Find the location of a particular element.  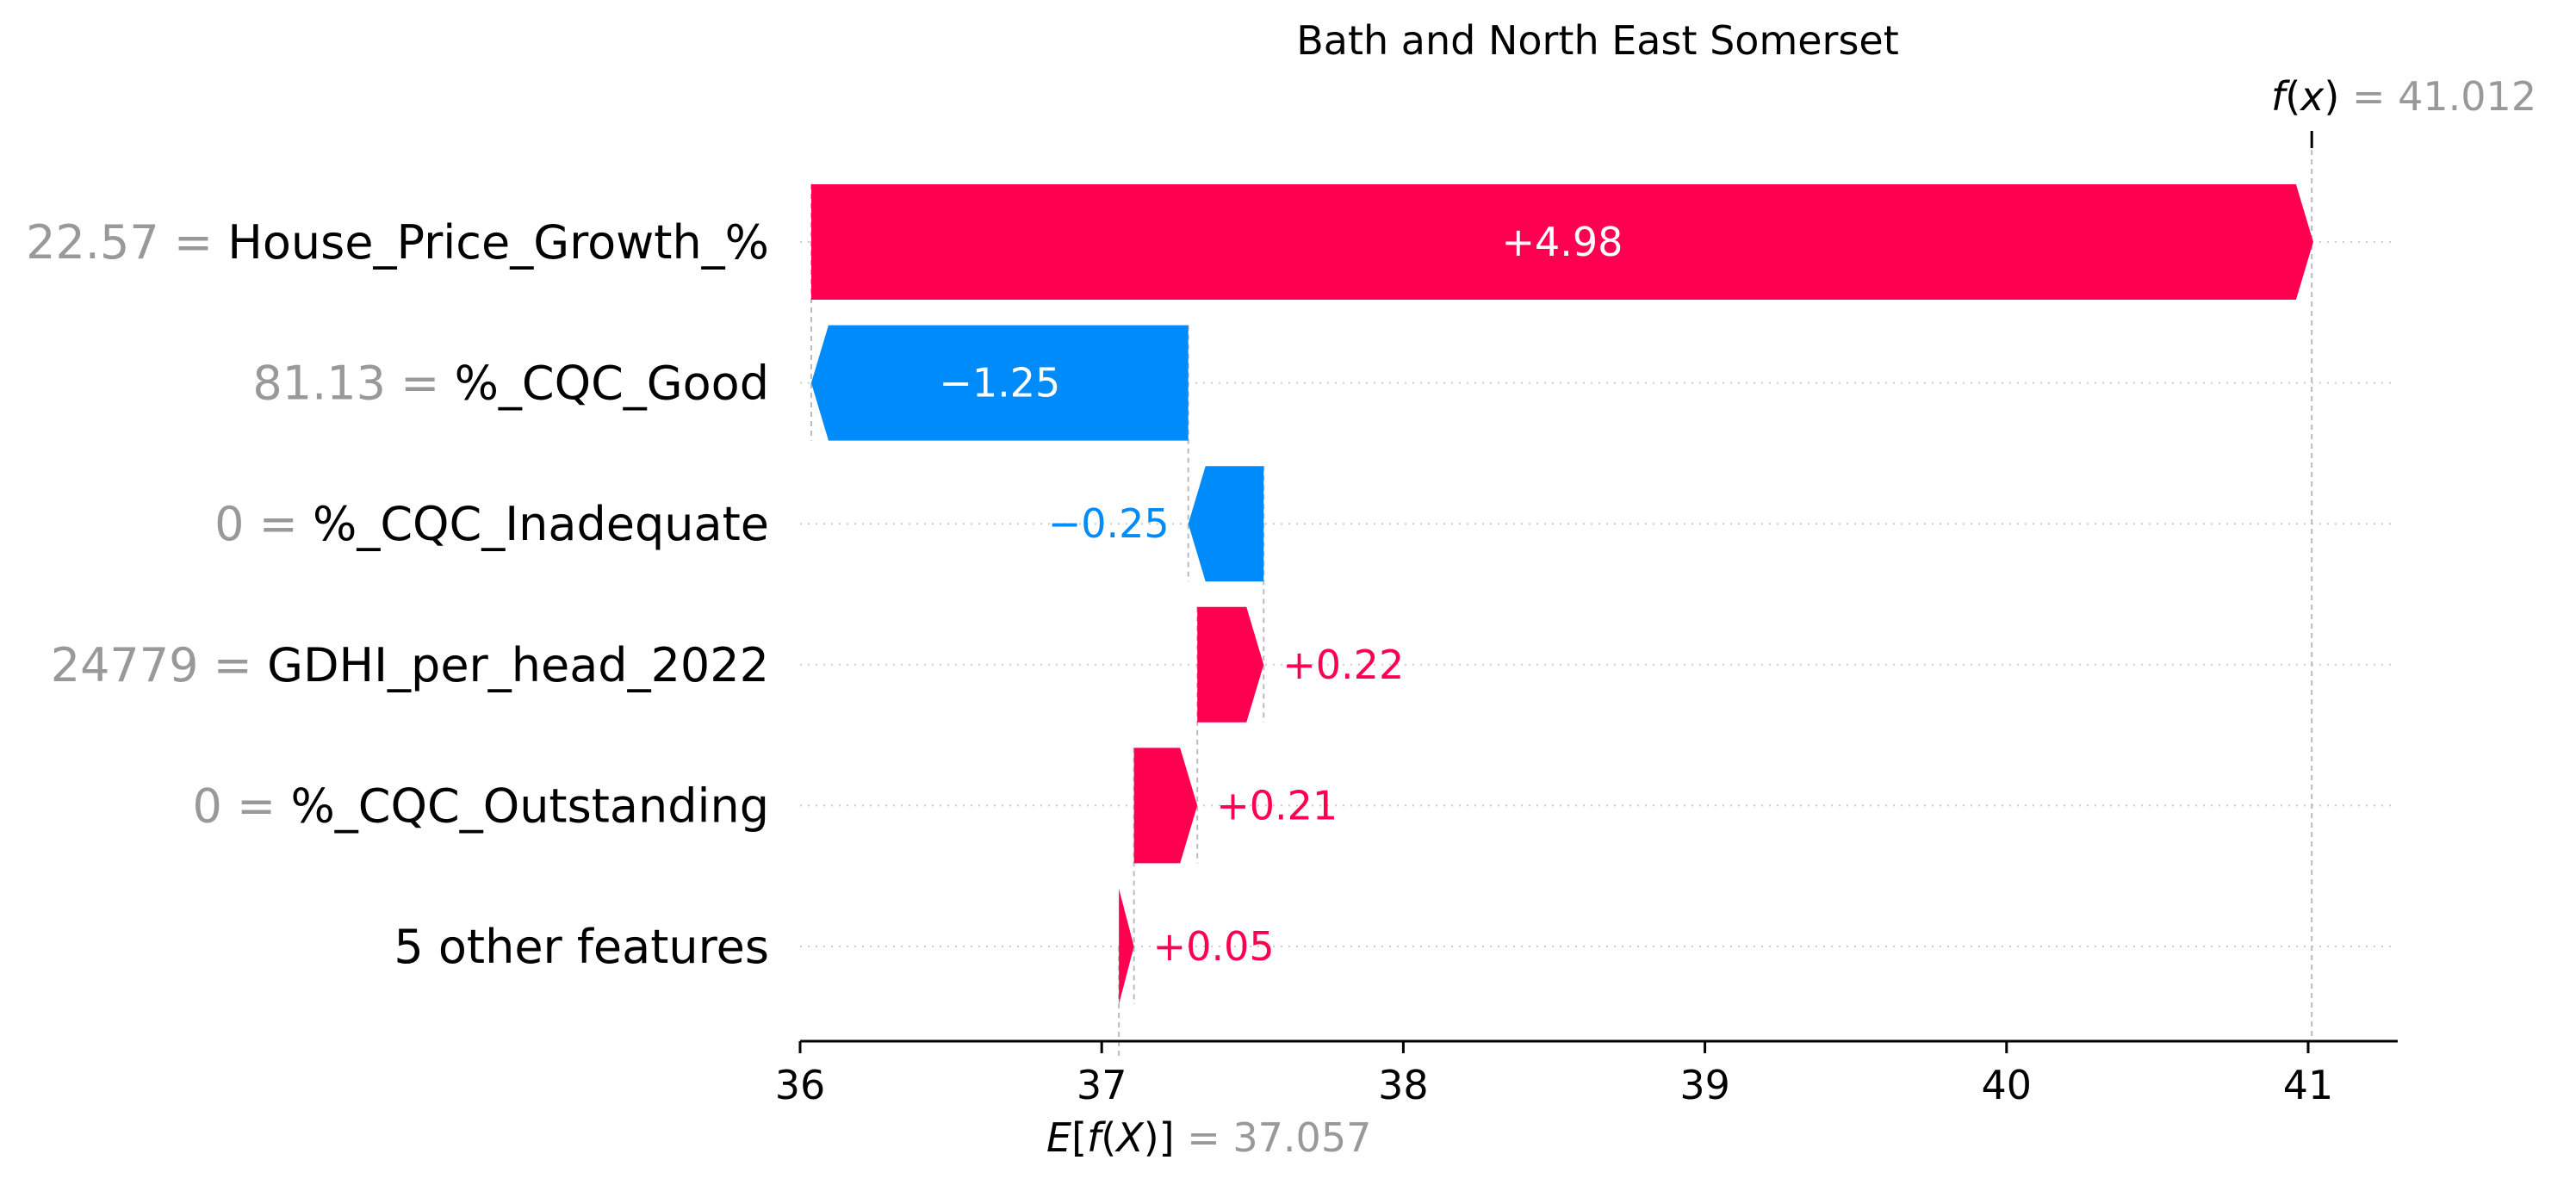

feature-value: 24779 is located at coordinates (125, 665).